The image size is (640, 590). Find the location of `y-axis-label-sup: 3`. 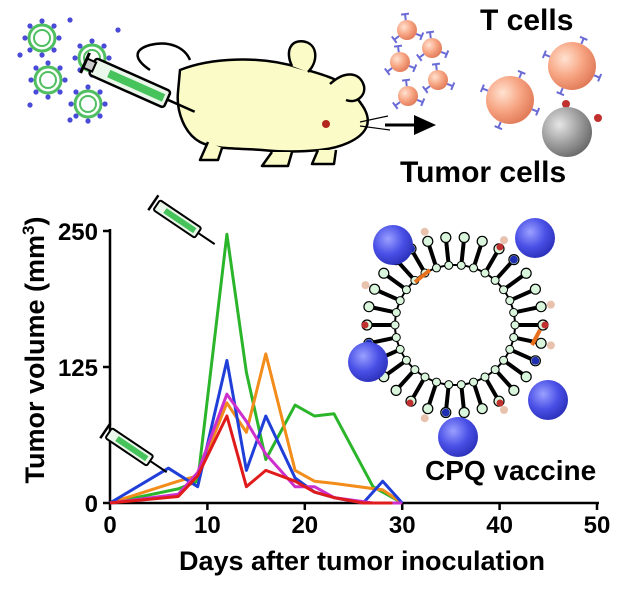

y-axis-label-sup: 3 is located at coordinates (28, 230).